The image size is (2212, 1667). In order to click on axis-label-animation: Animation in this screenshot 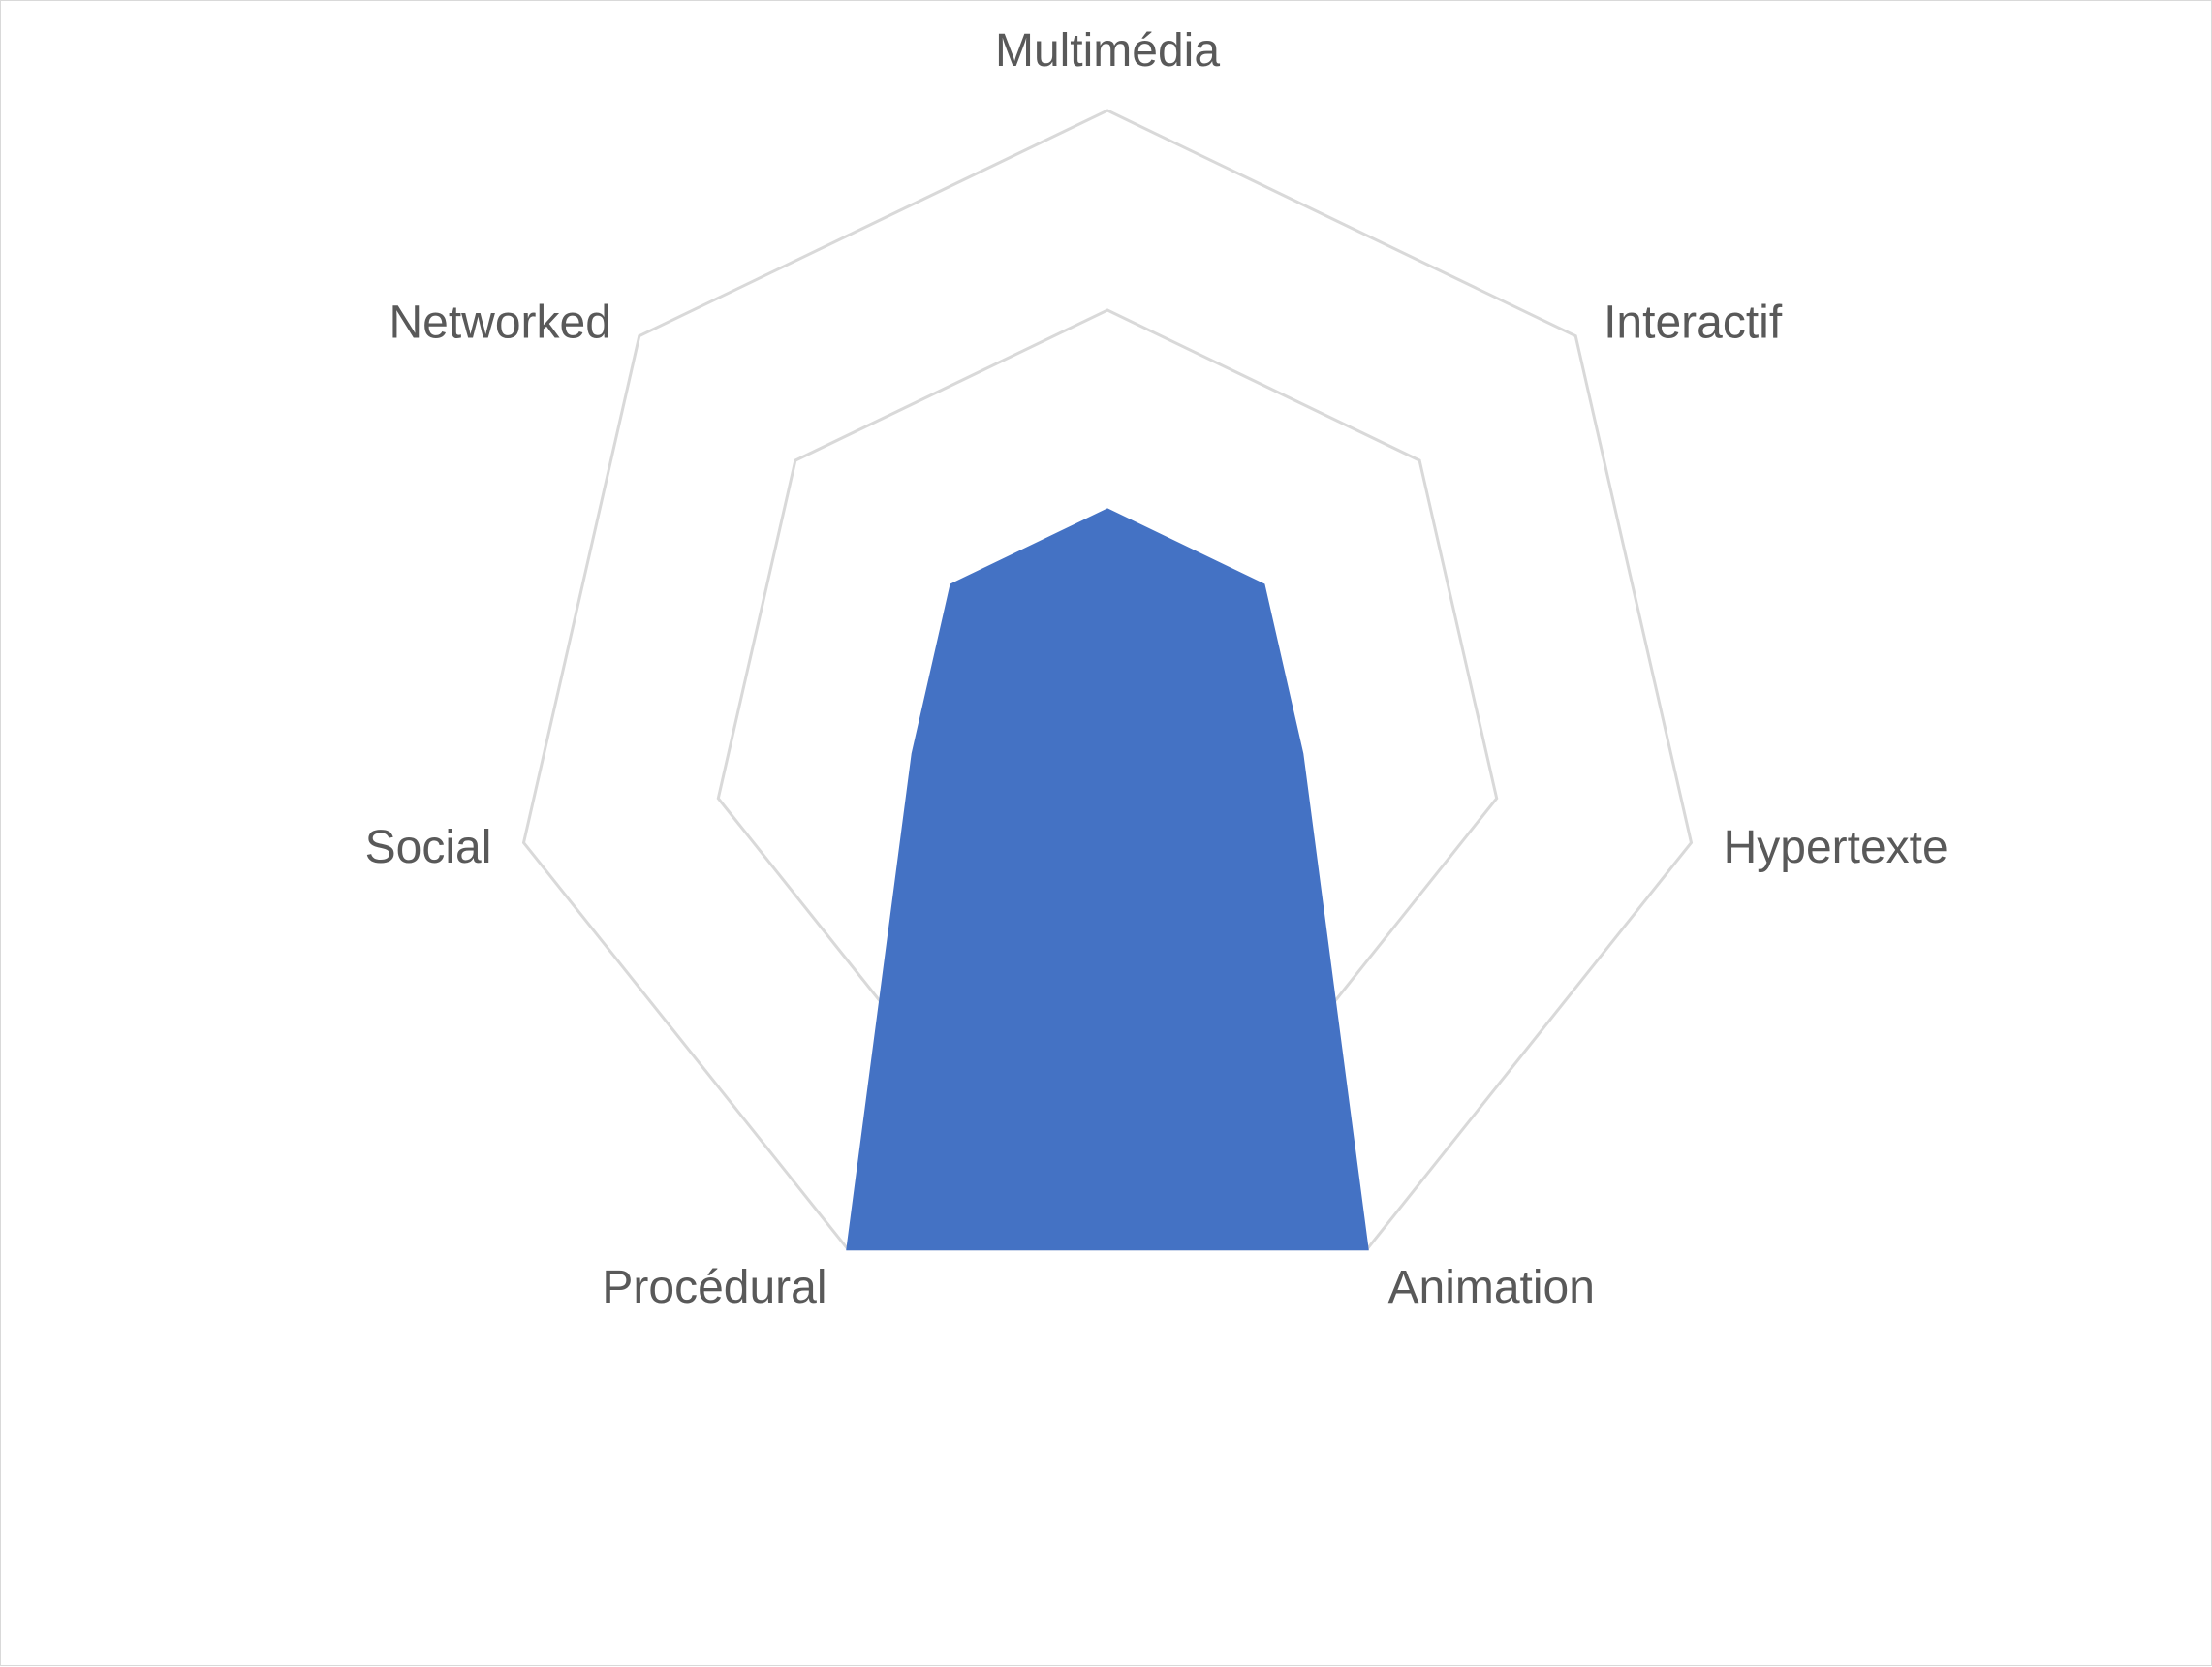, I will do `click(1491, 1287)`.